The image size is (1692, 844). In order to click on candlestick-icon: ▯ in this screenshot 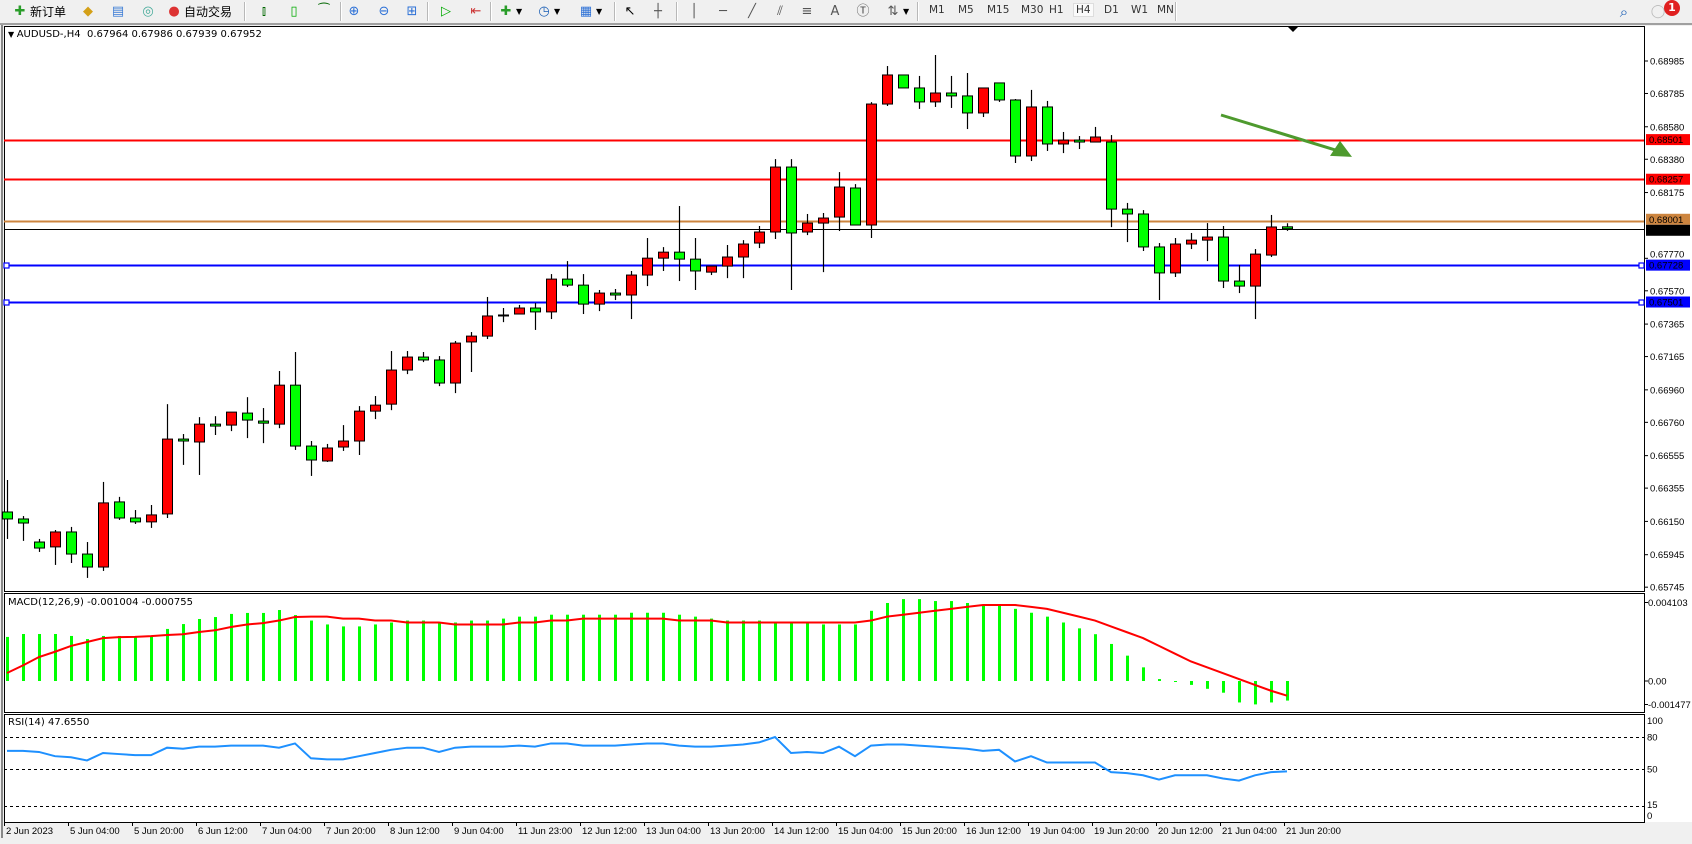, I will do `click(294, 11)`.